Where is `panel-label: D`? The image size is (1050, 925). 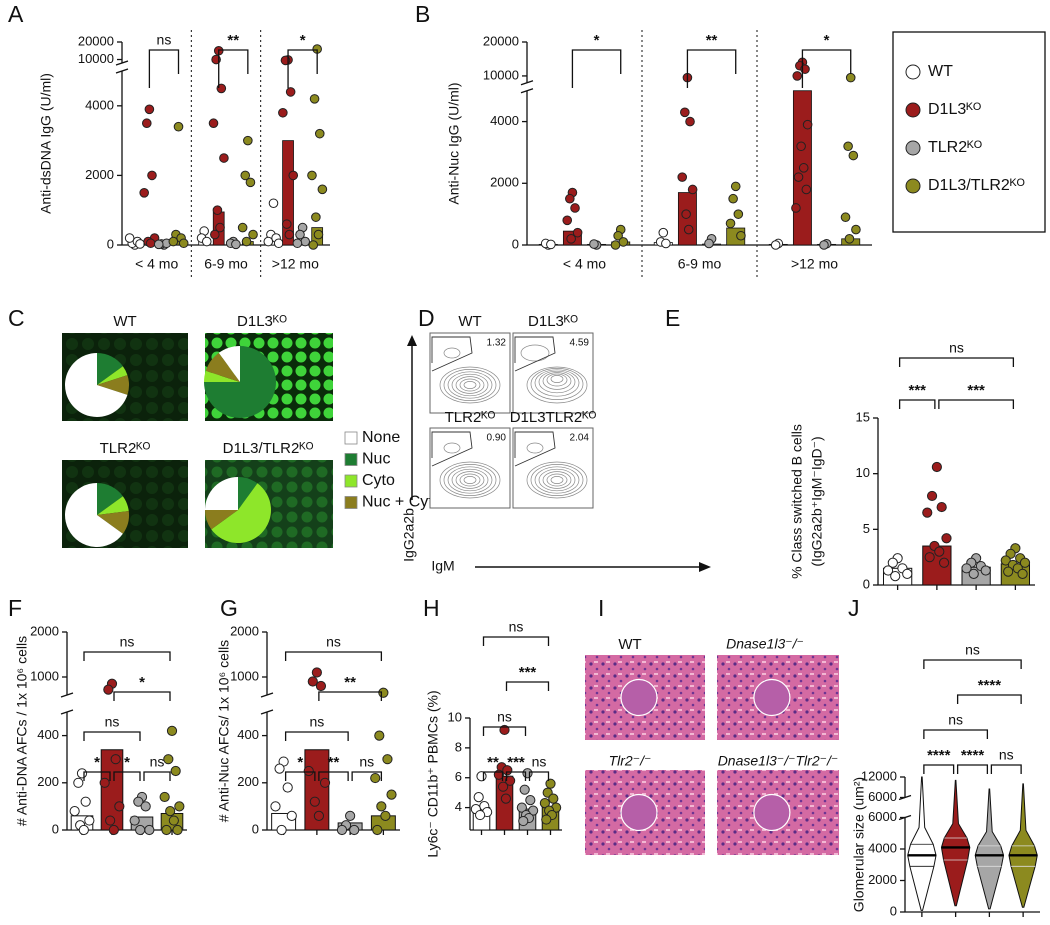 panel-label: D is located at coordinates (426, 318).